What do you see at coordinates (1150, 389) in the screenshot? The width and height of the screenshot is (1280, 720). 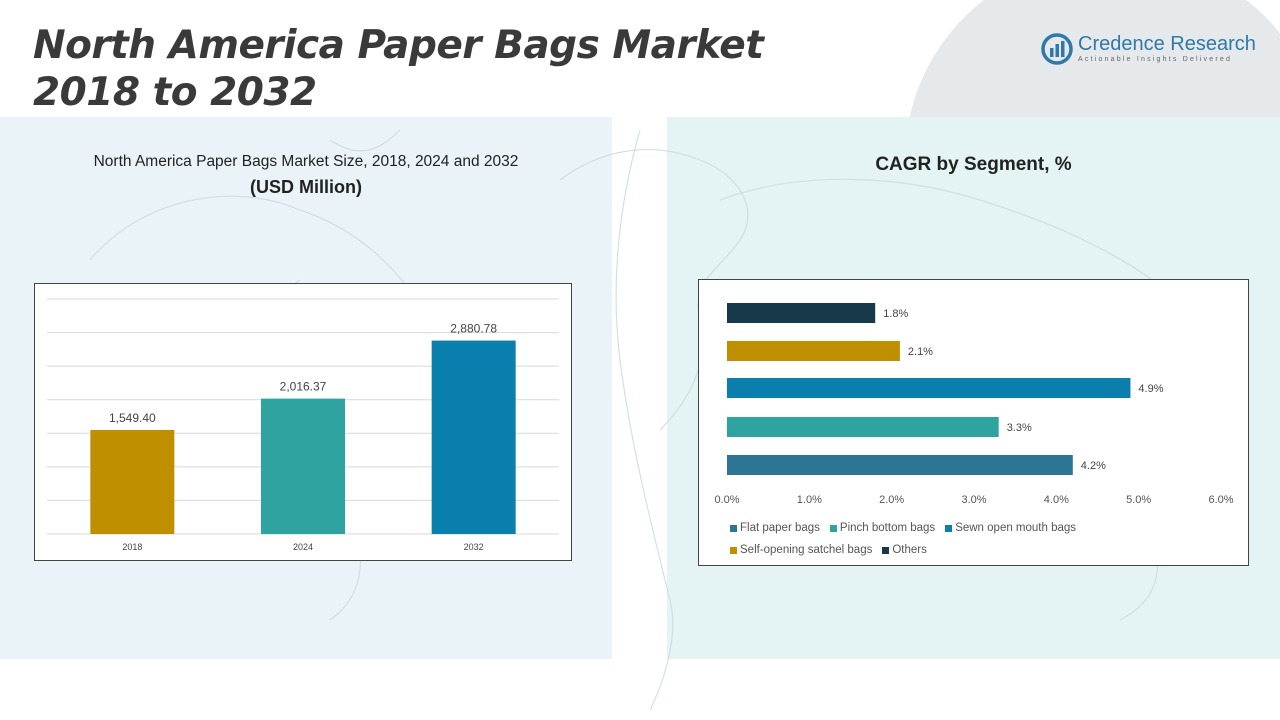 I see `hbar-value-label: 4.9%` at bounding box center [1150, 389].